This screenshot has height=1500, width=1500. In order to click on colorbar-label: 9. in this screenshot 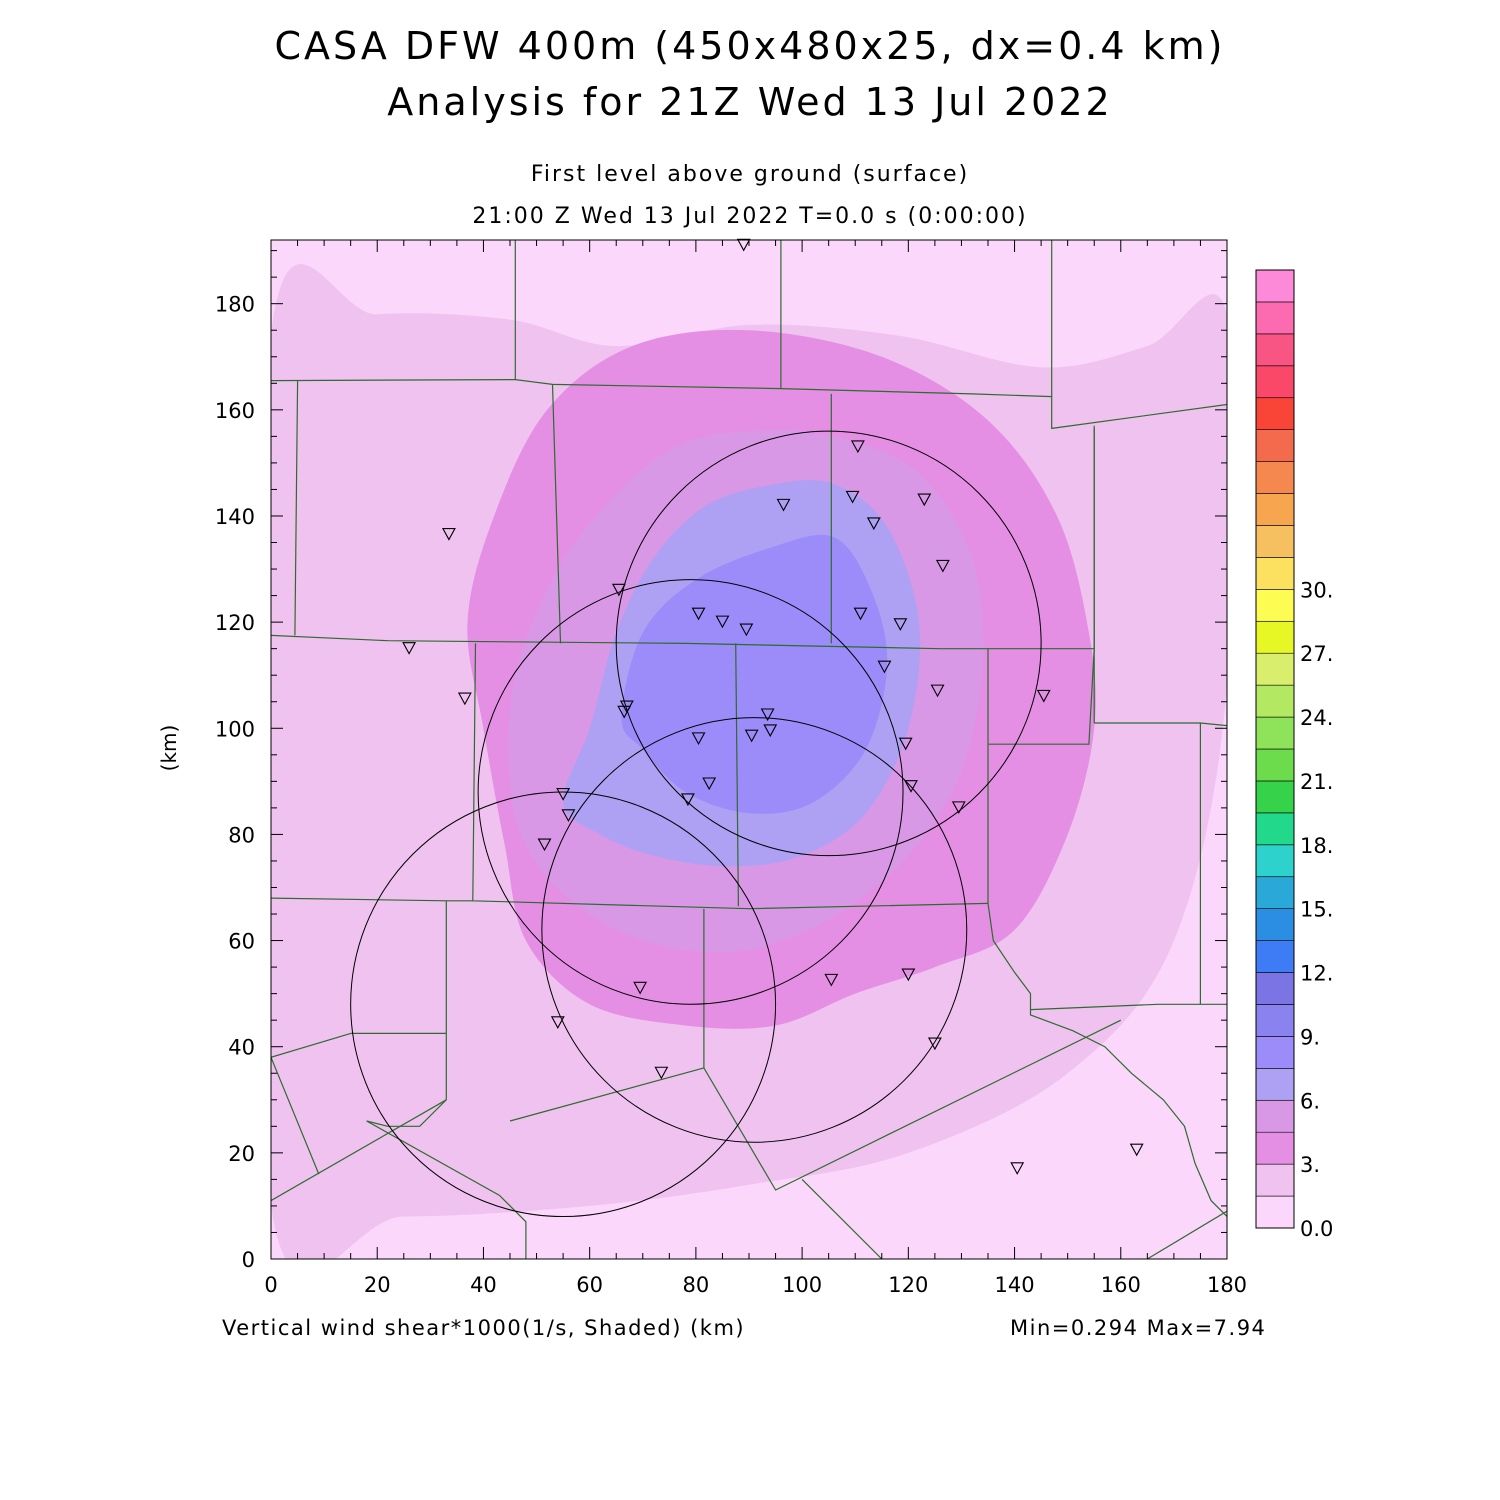, I will do `click(1310, 1037)`.